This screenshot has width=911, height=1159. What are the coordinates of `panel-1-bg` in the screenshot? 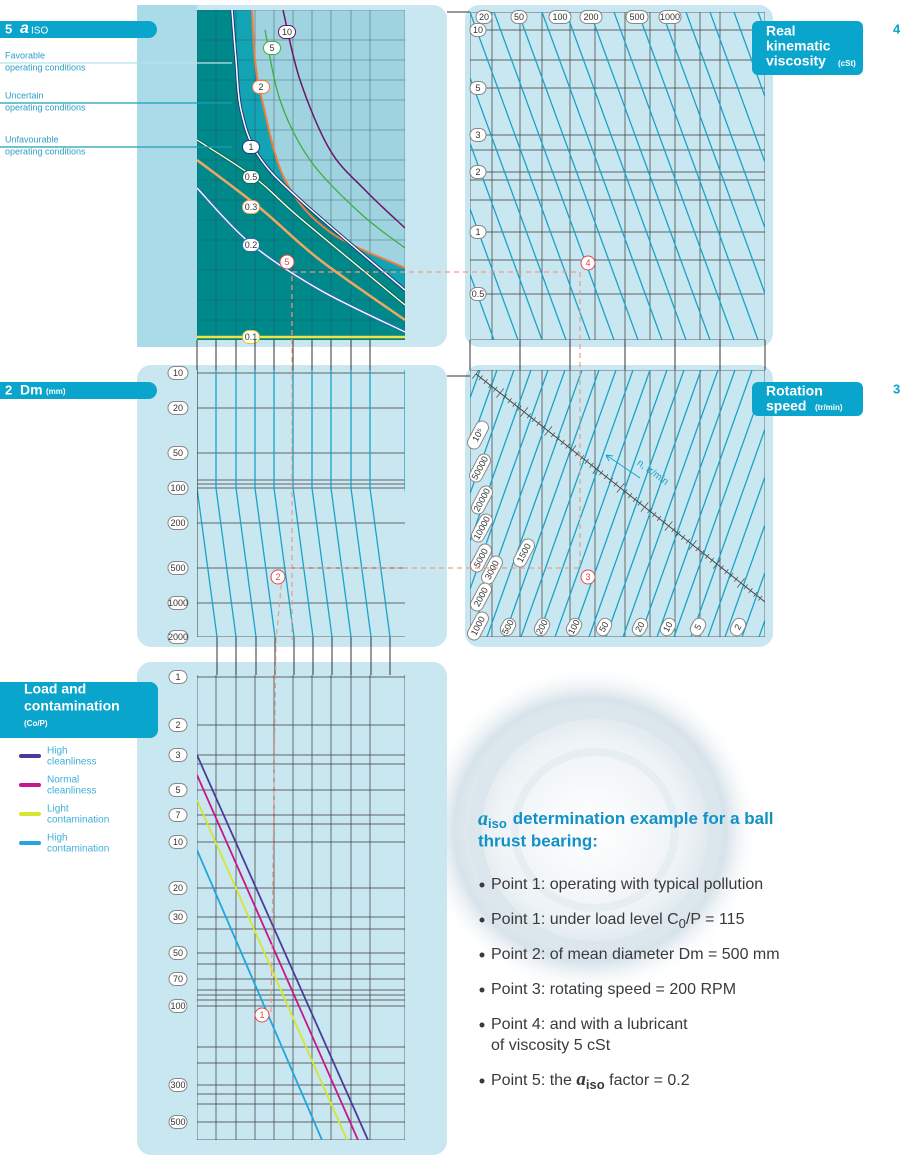 It's located at (292, 908).